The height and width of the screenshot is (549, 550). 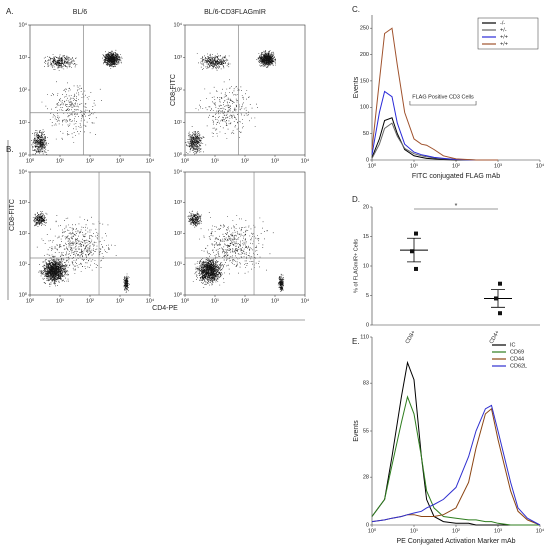 What do you see at coordinates (495, 337) in the screenshot?
I see `x-tick-label: CD4+` at bounding box center [495, 337].